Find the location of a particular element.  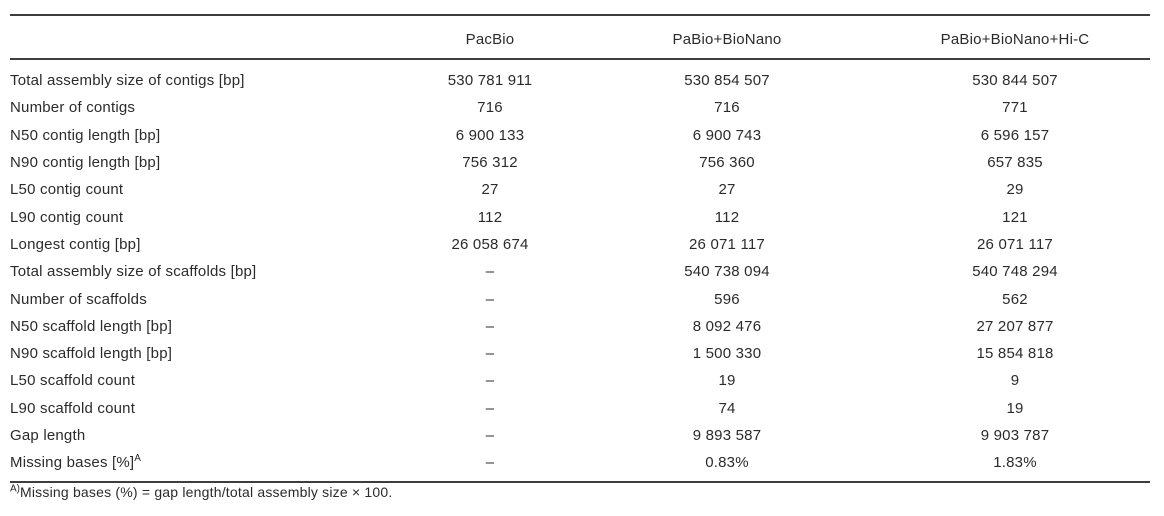

row-label-text: L50 contig count is located at coordinates (67, 190).